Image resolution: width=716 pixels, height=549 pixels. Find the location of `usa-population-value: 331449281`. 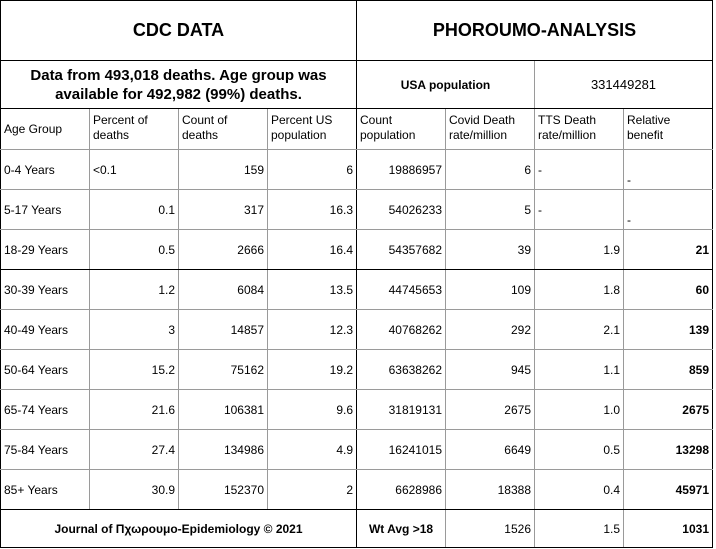

usa-population-value: 331449281 is located at coordinates (623, 84).